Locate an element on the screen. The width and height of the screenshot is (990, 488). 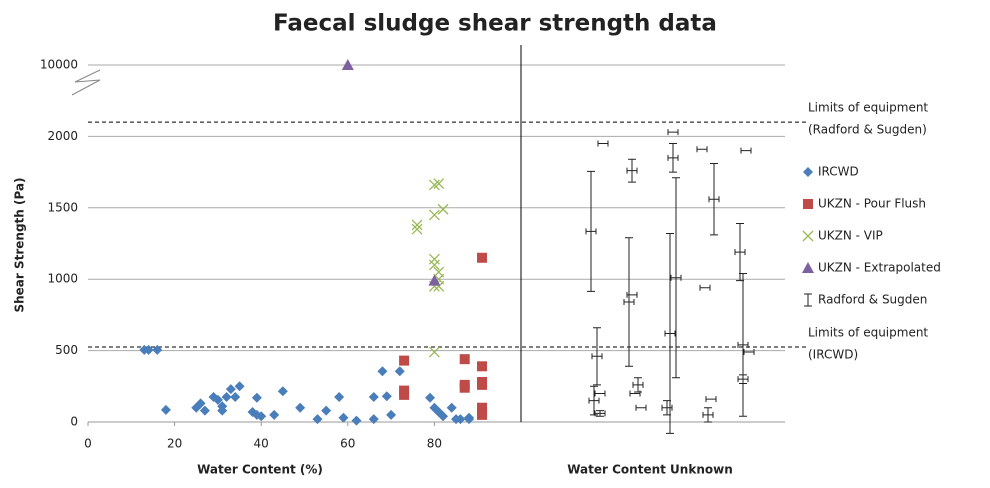
y-tick-label: 1000 is located at coordinates (62, 279).